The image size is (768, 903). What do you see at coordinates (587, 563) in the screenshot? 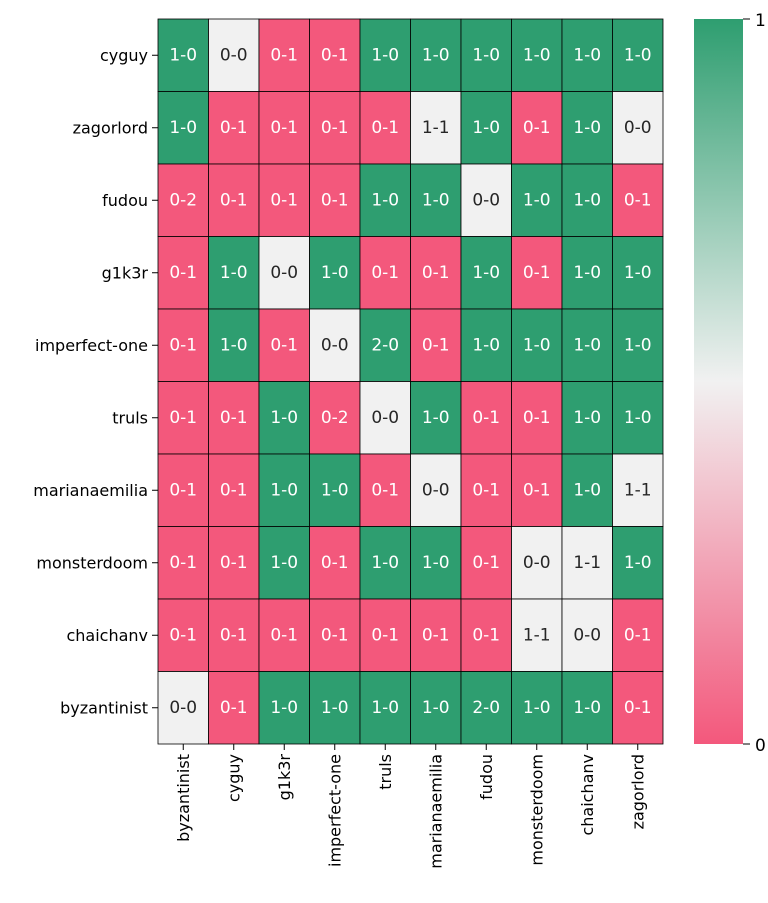
I see `heatmap-cell-label: 1-1` at bounding box center [587, 563].